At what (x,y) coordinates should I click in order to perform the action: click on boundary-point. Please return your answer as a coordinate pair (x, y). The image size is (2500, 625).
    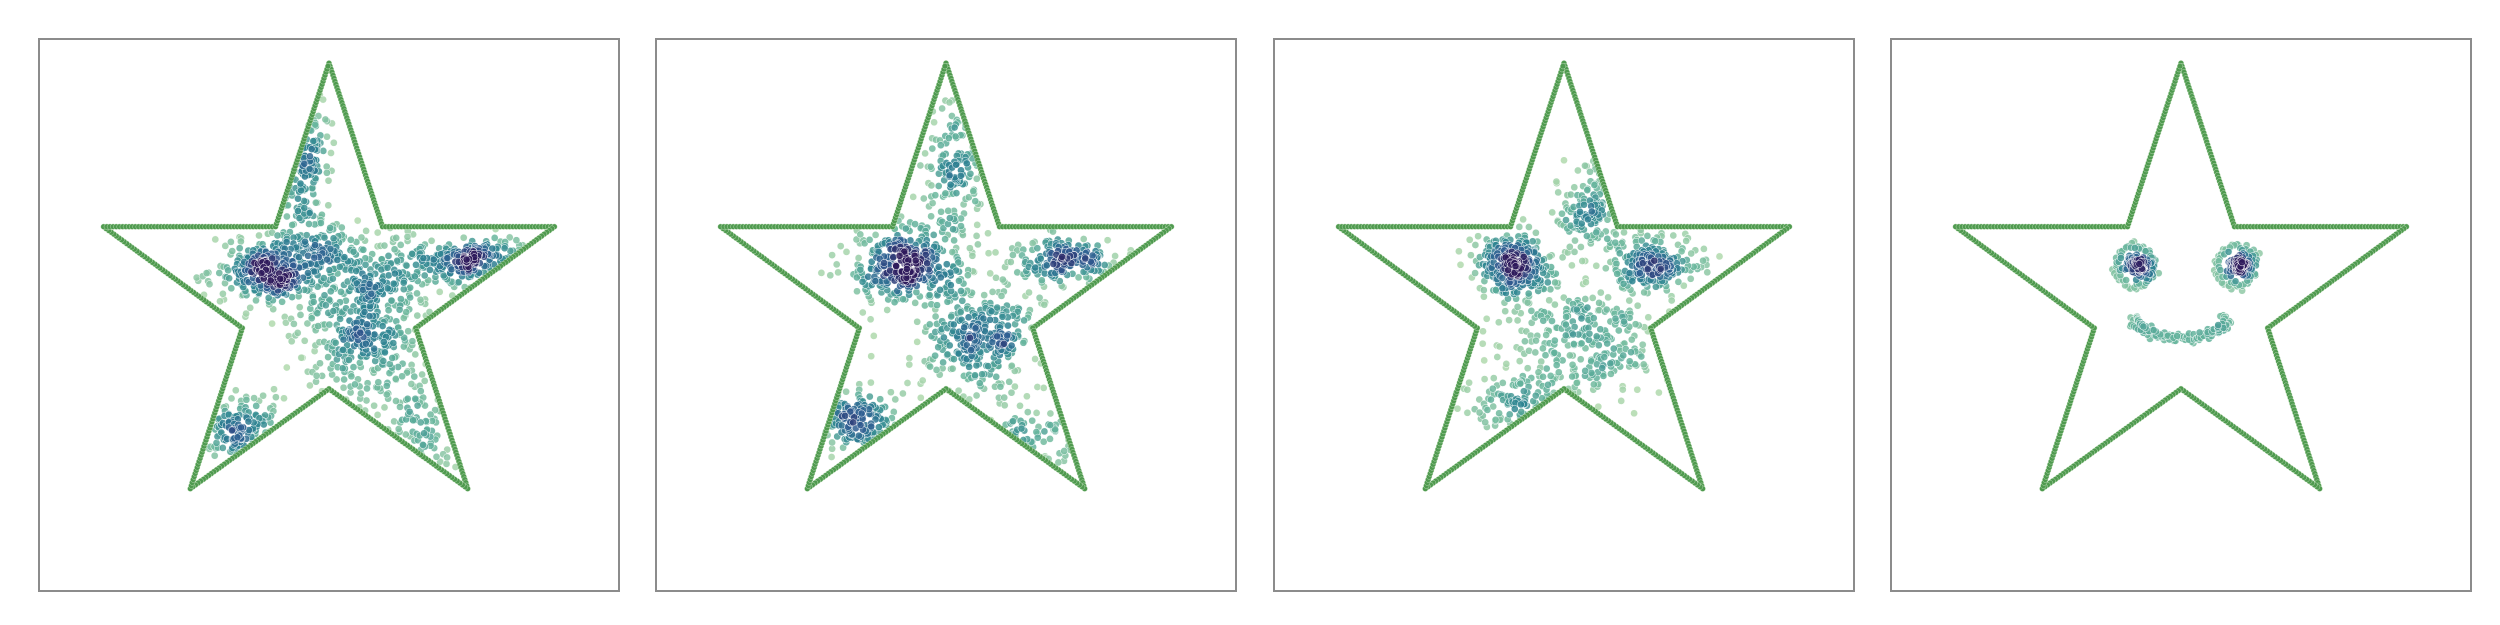
    Looking at the image, I should click on (945, 66).